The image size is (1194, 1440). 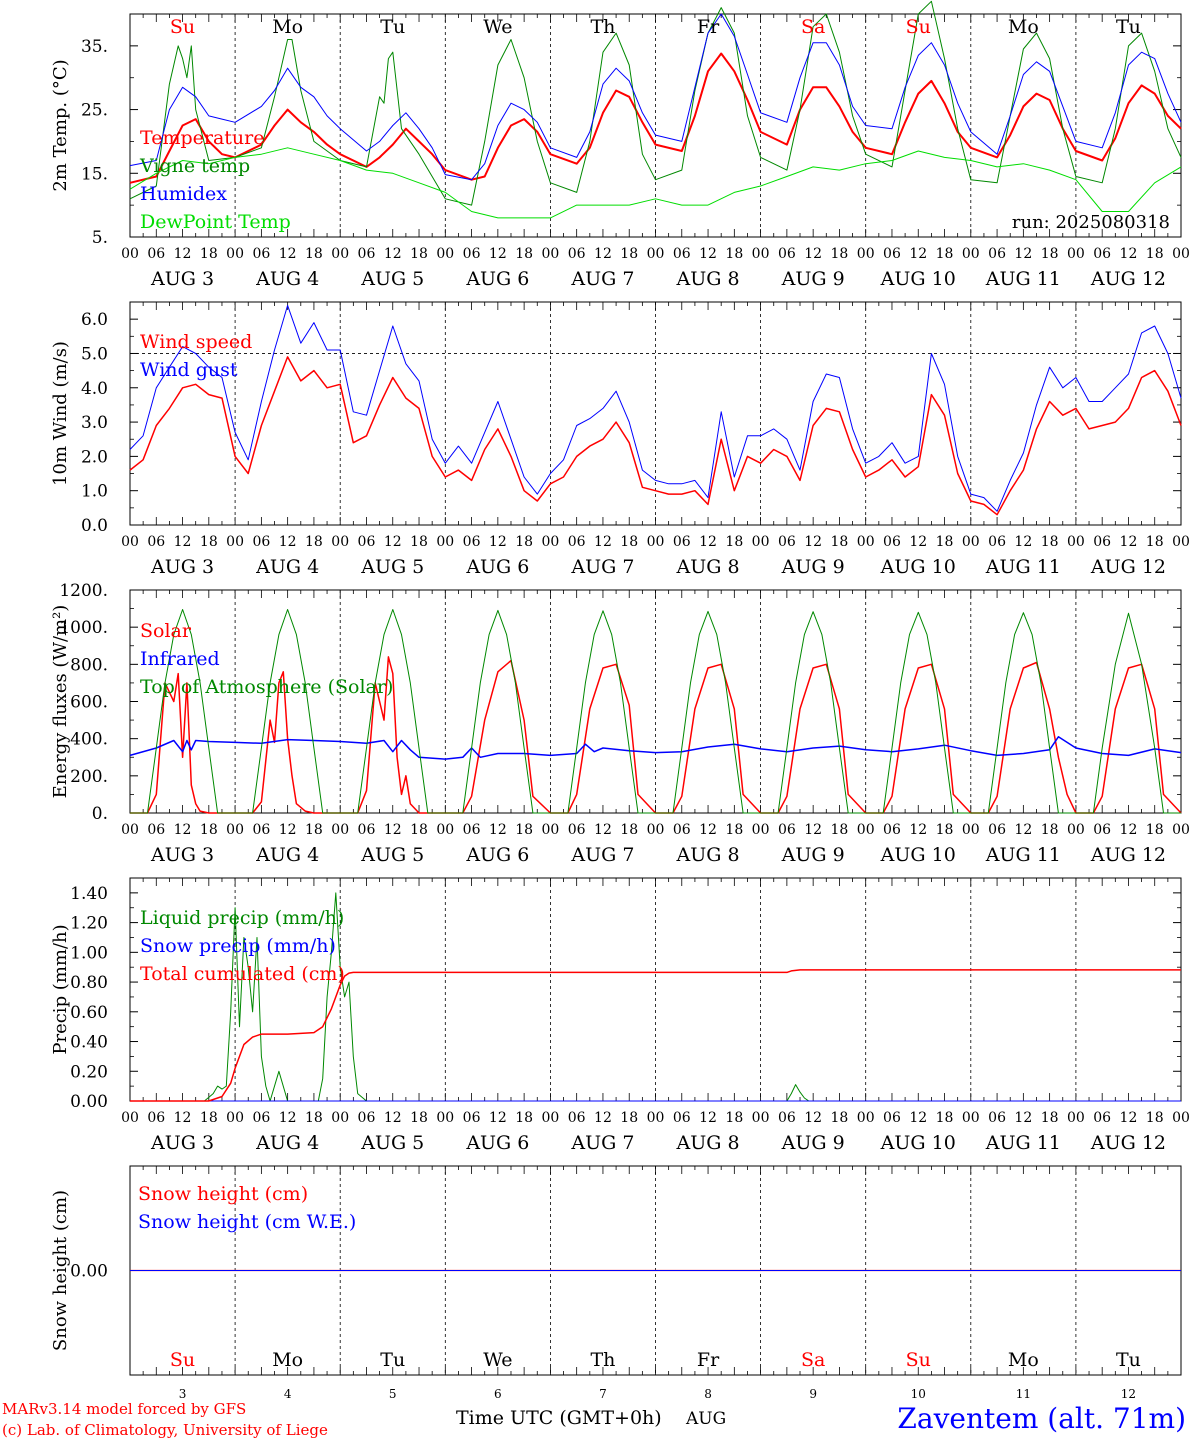 What do you see at coordinates (238, 946) in the screenshot?
I see `legend-entry: Snow precip (mm/h)` at bounding box center [238, 946].